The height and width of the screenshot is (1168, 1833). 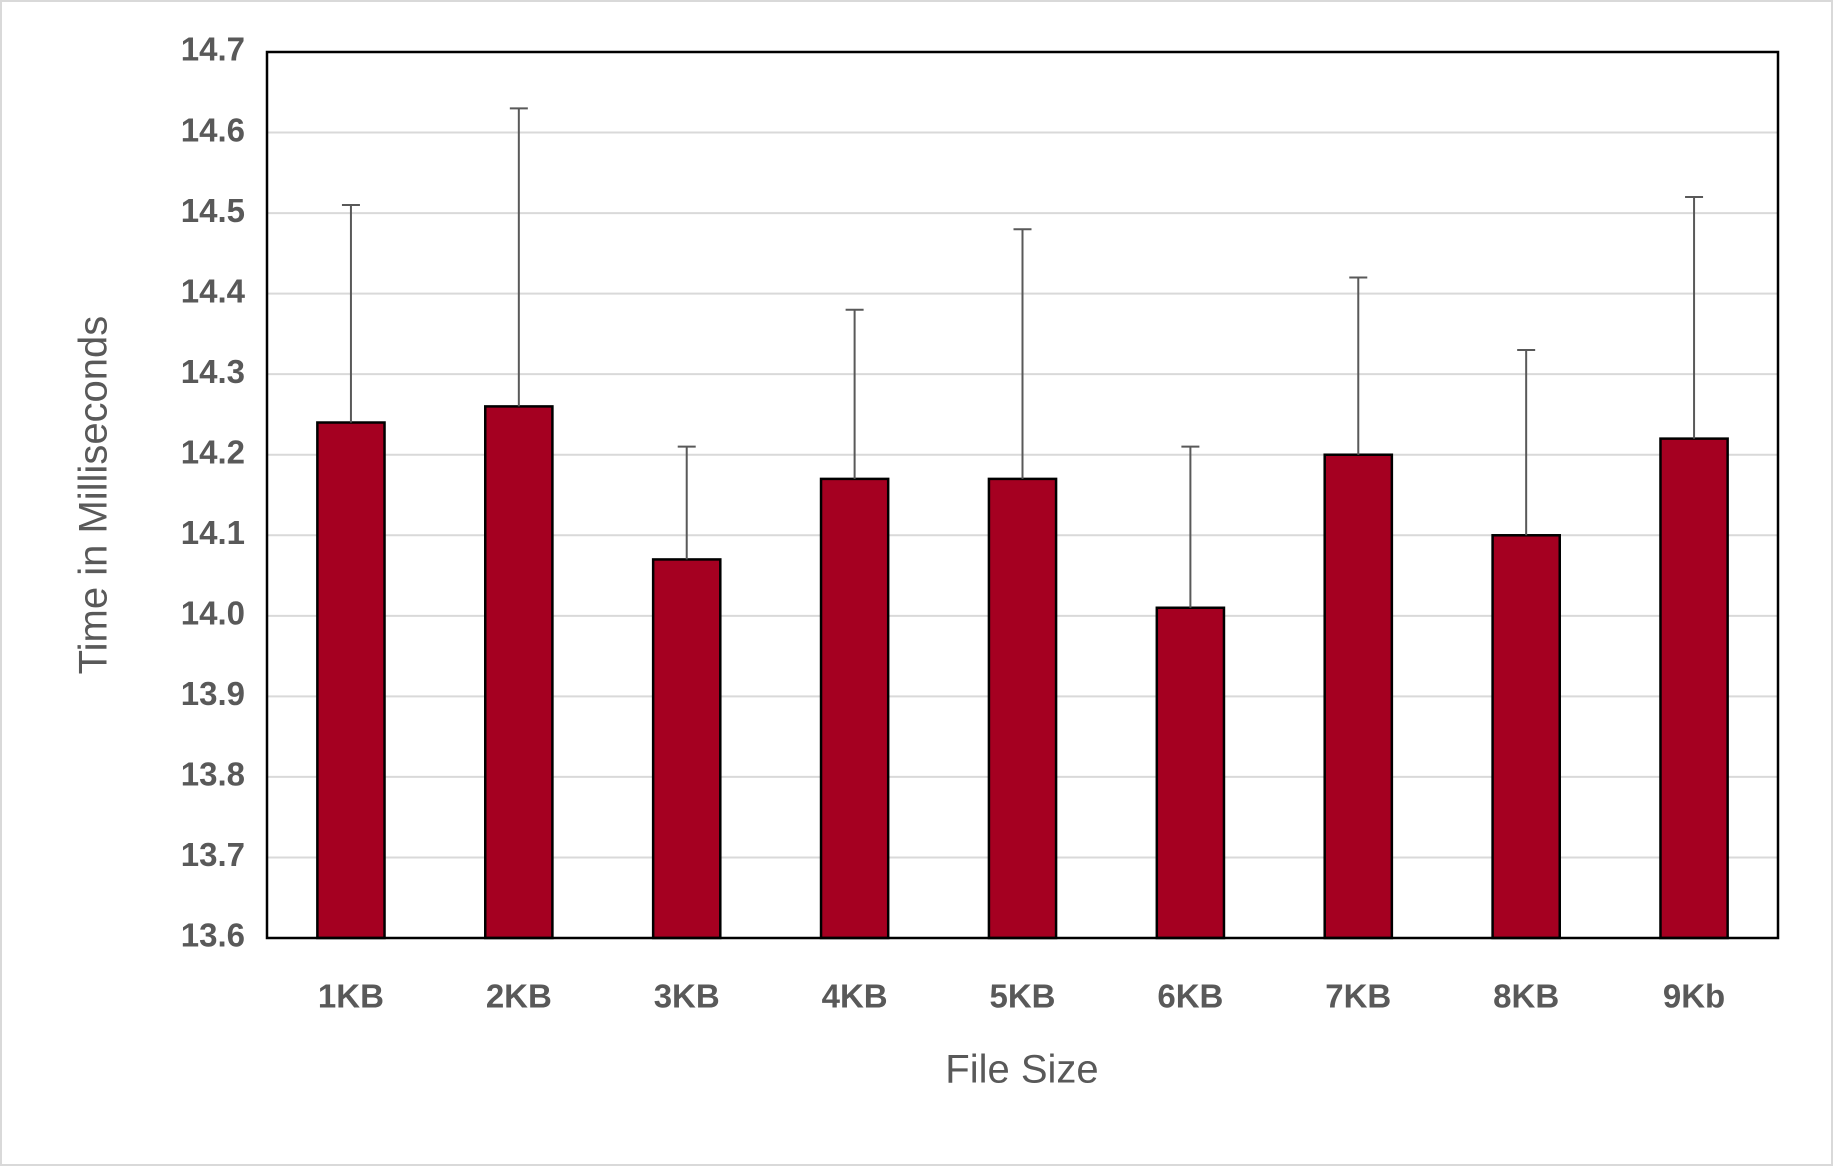 I want to click on y-tick-label: 14.7, so click(x=213, y=49).